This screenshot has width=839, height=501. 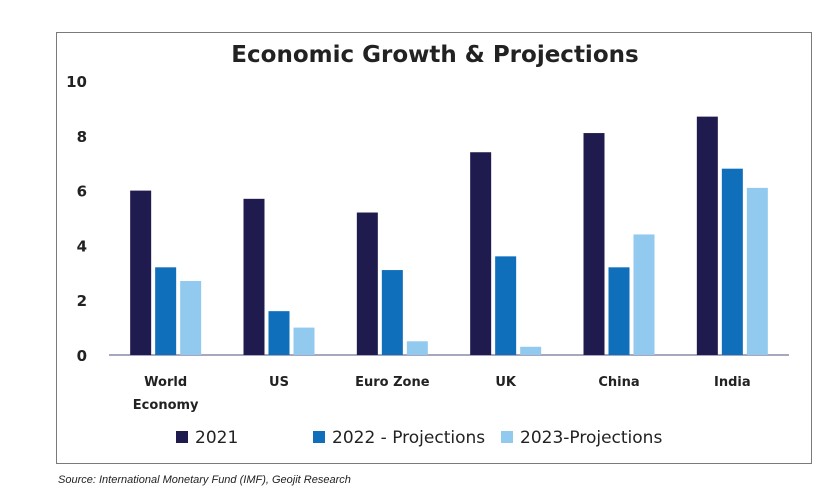 I want to click on legend-label: 2022 - Projections, so click(x=408, y=438).